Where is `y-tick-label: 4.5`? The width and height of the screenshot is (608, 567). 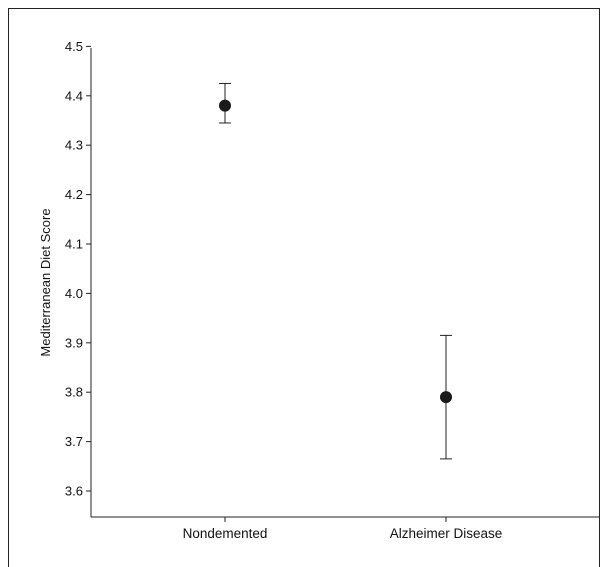
y-tick-label: 4.5 is located at coordinates (74, 46).